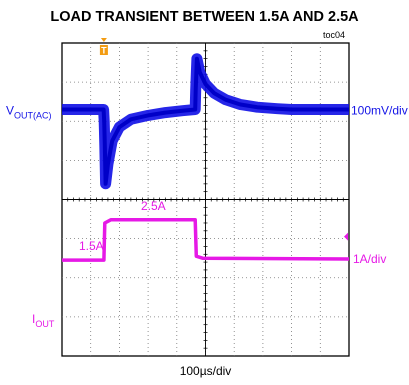  I want to click on trigger-marker-icon, so click(103, 40).